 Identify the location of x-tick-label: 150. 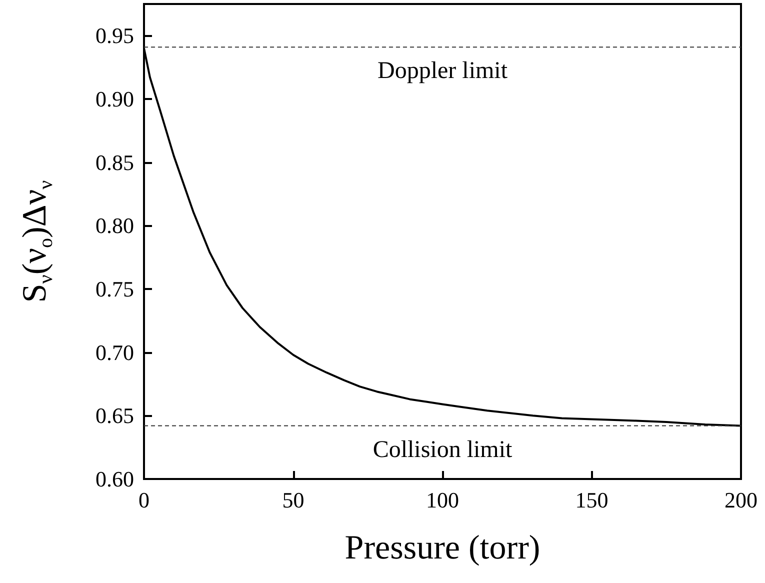
(591, 500).